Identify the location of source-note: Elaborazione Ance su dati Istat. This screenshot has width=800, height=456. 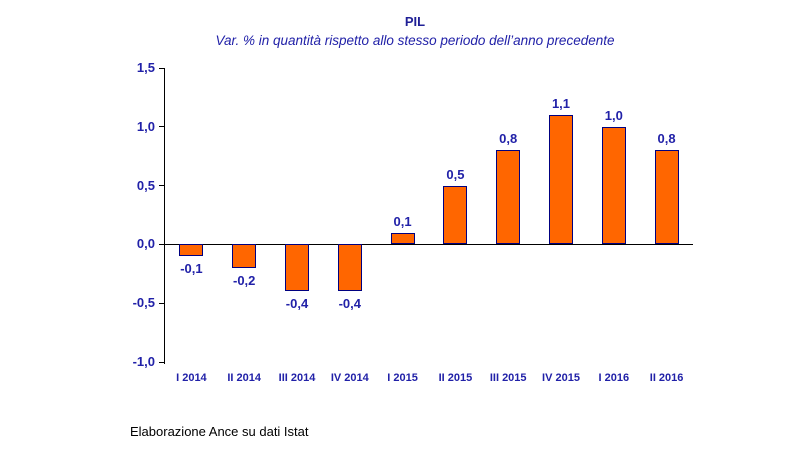
(219, 431).